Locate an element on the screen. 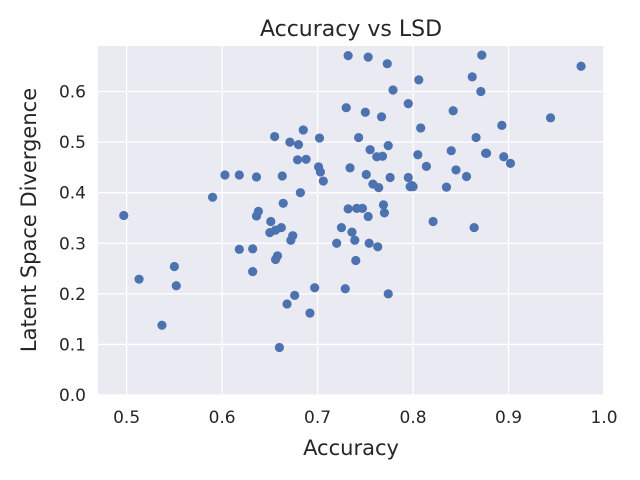 This screenshot has width=640, height=480. y-tick-label: 0.6 is located at coordinates (72, 93).